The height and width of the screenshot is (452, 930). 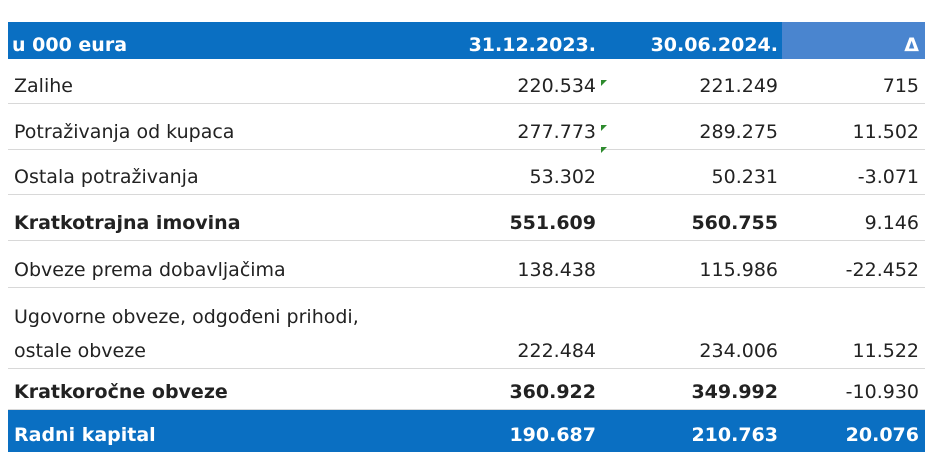 I want to click on header-cell: 30.06.2024., so click(x=691, y=40).